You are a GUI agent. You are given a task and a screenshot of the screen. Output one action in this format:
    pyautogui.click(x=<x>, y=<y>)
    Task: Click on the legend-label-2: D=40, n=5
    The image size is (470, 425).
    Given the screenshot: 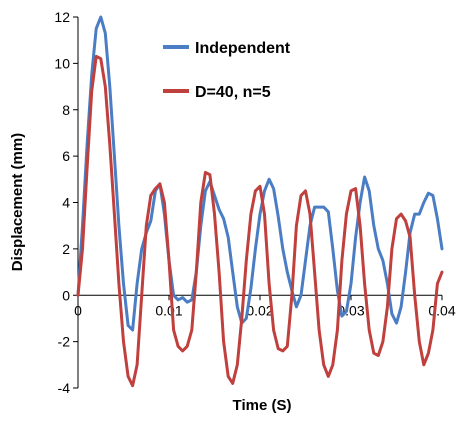 What is the action you would take?
    pyautogui.click(x=233, y=92)
    